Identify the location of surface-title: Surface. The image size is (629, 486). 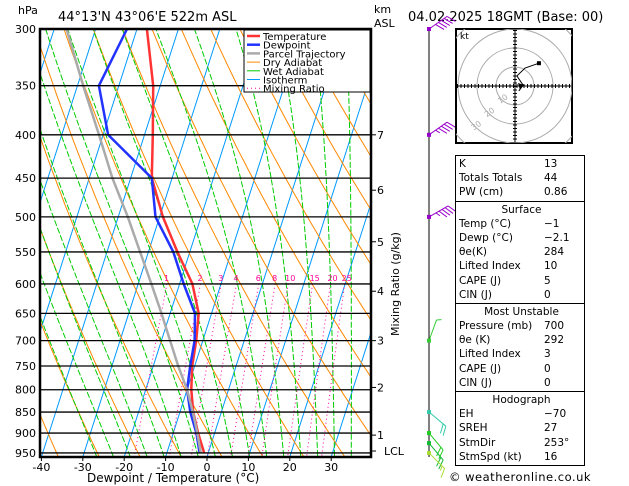
(521, 209).